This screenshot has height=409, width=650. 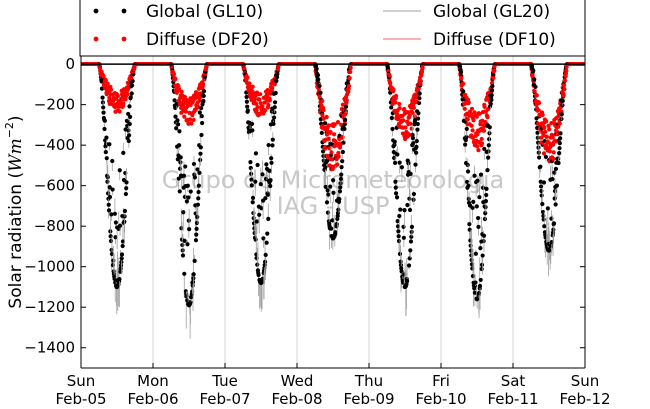 I want to click on x-tick-date-label: Feb-07, so click(x=224, y=399).